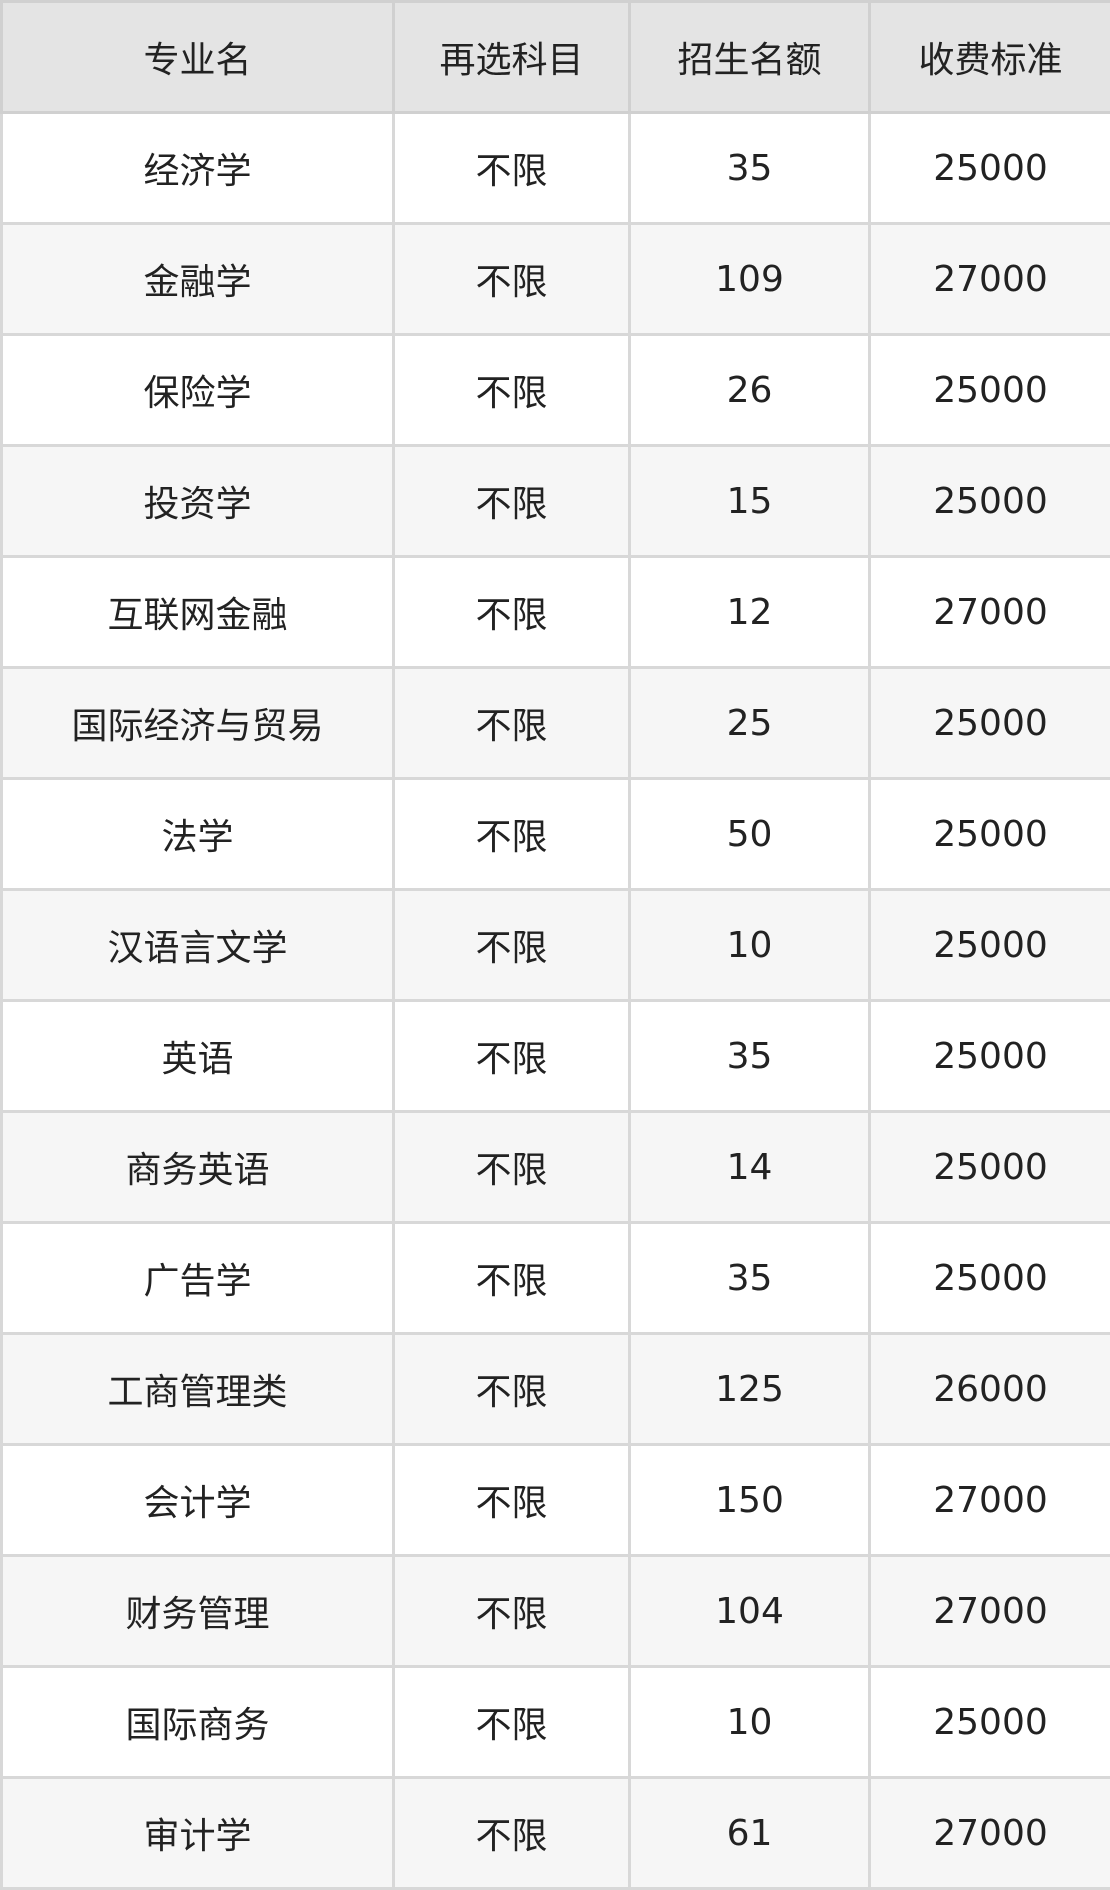 The height and width of the screenshot is (1890, 1110). I want to click on table-header-row: 专业名 再选科目 招生名额 收费标准, so click(555, 57).